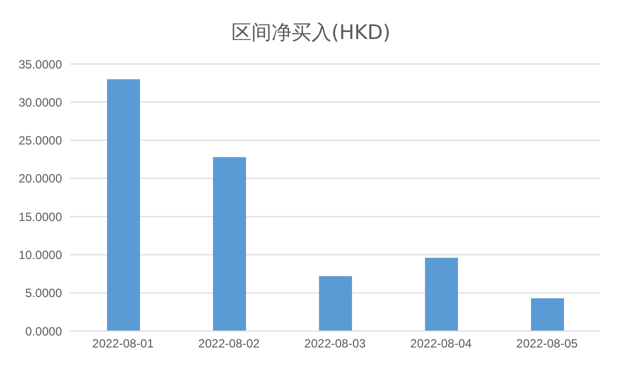 Image resolution: width=622 pixels, height=369 pixels. I want to click on y-tick-label: 25.0000, so click(40, 141).